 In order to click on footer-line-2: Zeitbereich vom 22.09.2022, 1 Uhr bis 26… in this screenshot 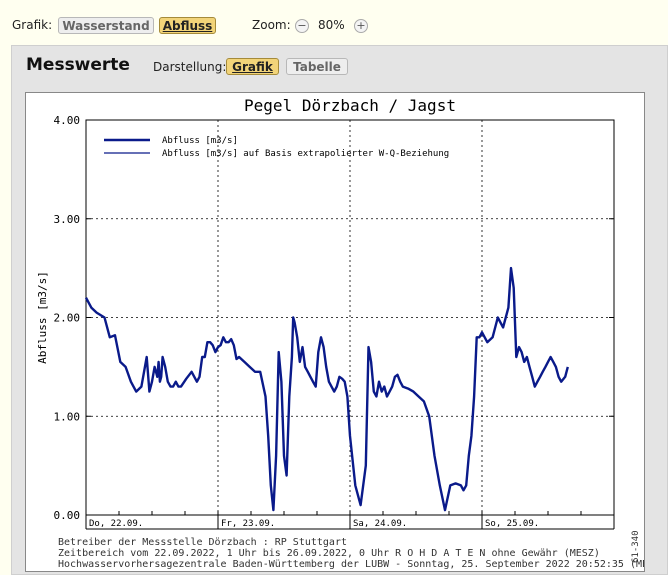, I will do `click(329, 553)`.